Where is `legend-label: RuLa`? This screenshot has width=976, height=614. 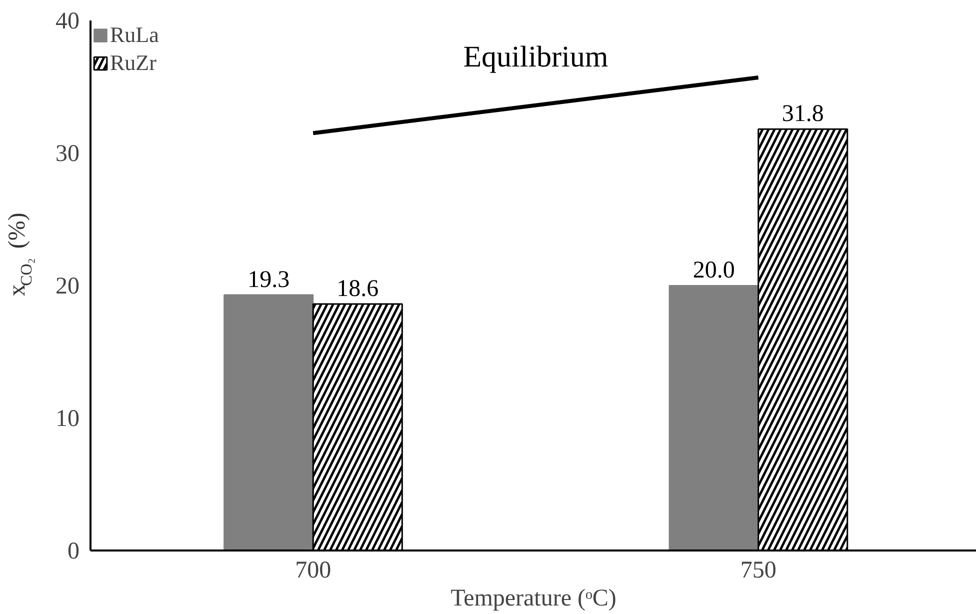
legend-label: RuLa is located at coordinates (134, 35).